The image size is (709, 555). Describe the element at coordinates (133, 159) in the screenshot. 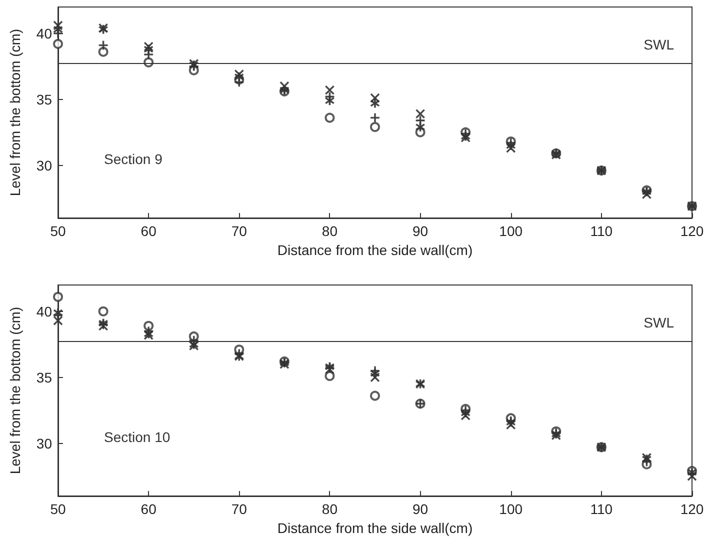

I see `annotation: Section 9` at that location.